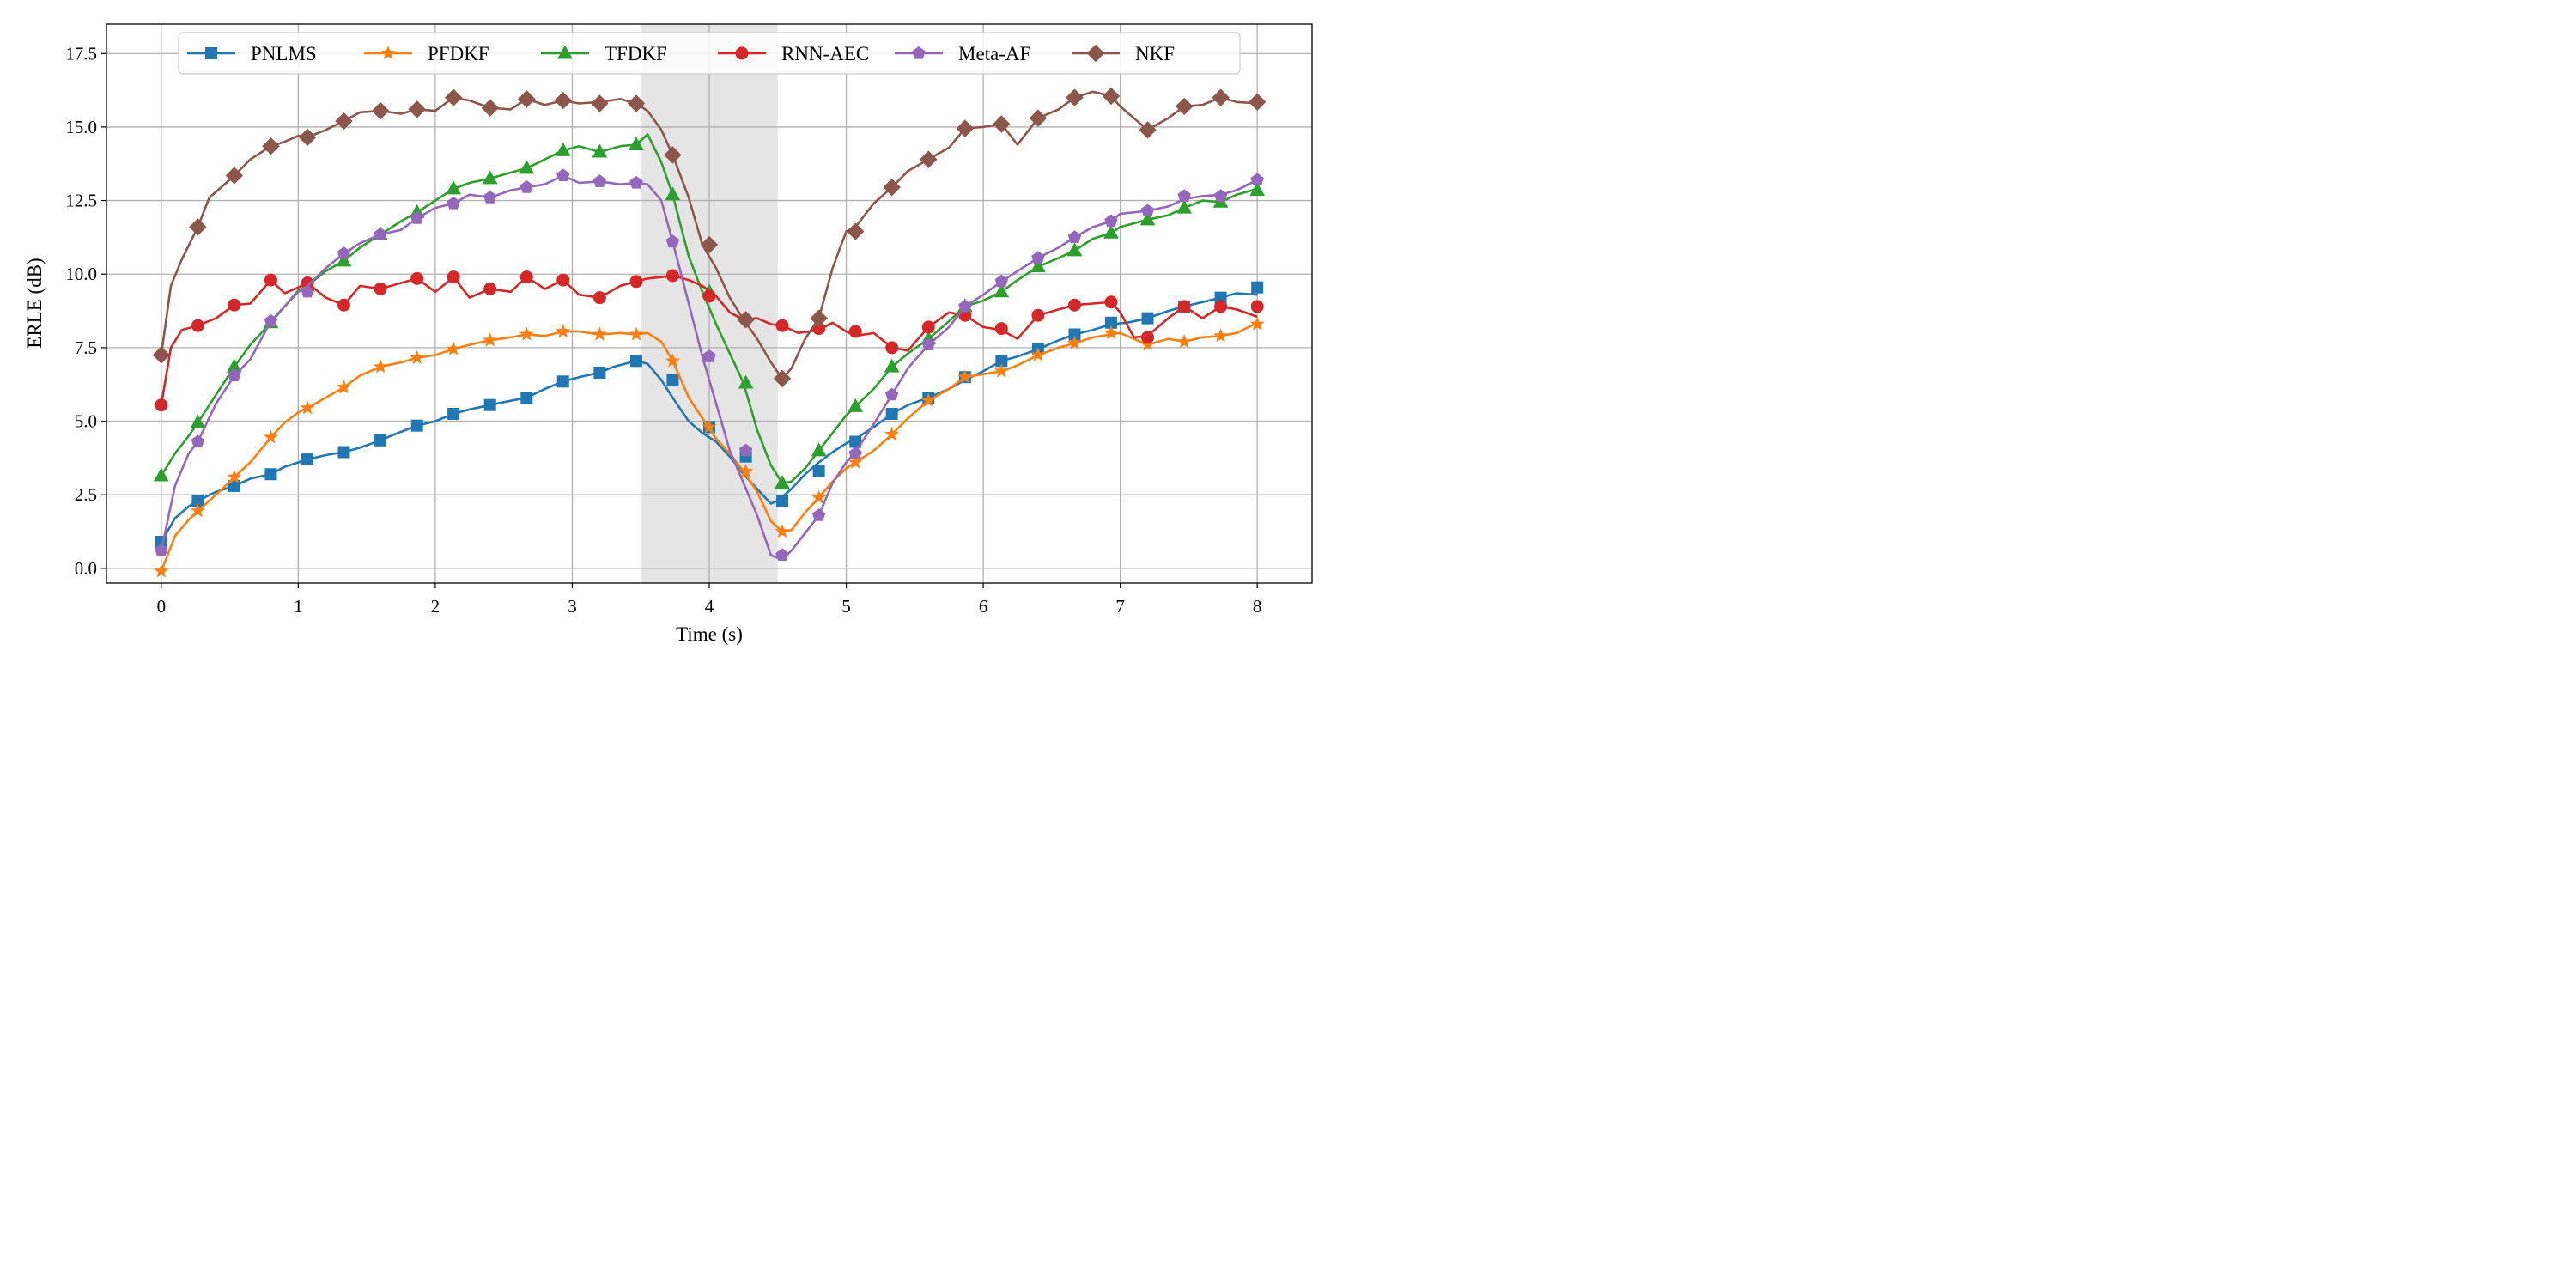 The height and width of the screenshot is (1288, 2576). I want to click on series-meta-af, so click(709, 365).